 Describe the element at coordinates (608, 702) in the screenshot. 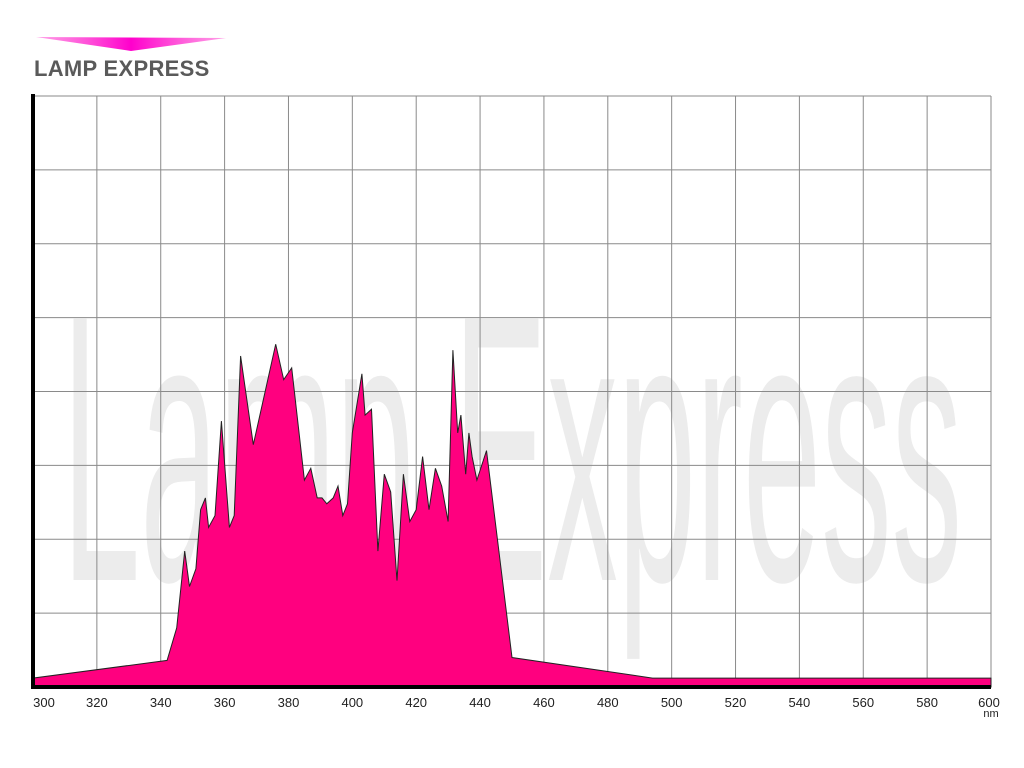

I see `x-tick-label: 480` at that location.